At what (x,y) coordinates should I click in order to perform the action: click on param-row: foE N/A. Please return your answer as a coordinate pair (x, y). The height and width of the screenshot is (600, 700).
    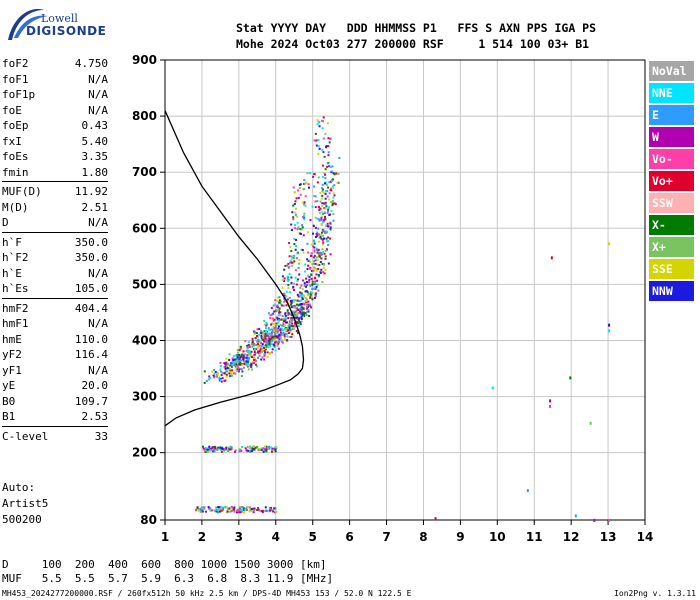
    Looking at the image, I should click on (55, 111).